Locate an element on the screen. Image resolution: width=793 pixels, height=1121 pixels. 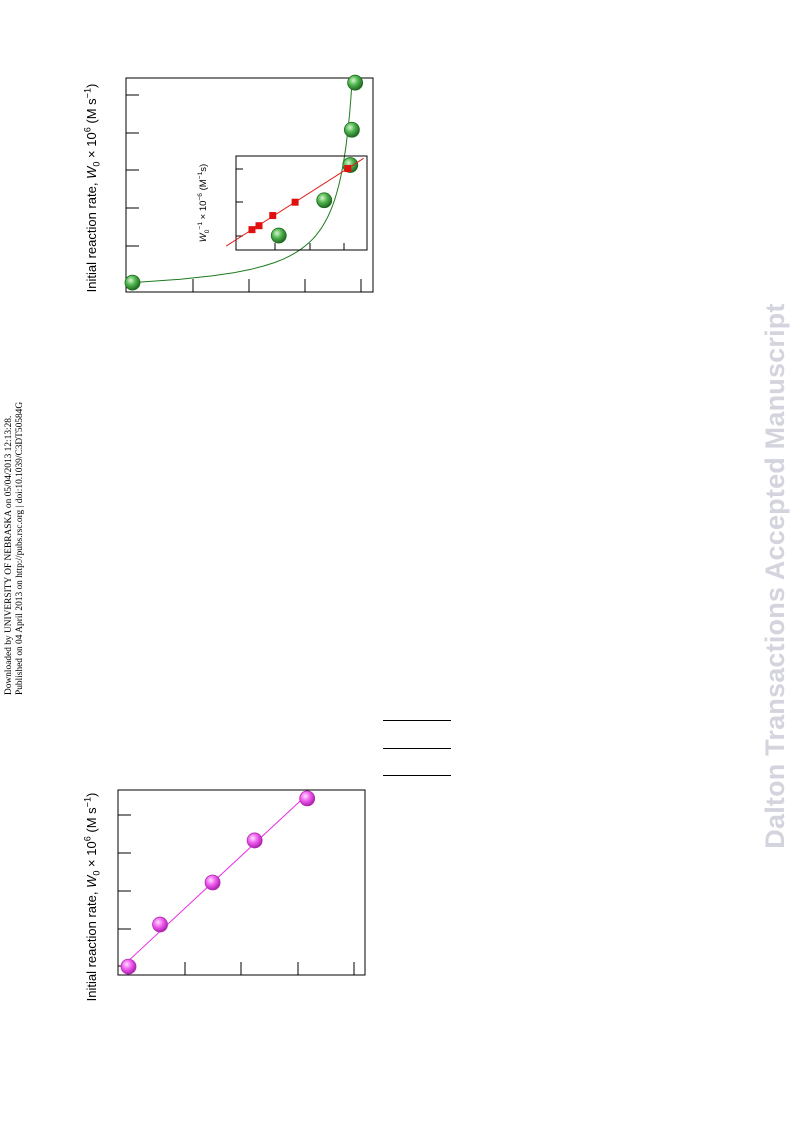
top-chart is located at coordinates (249, 183).